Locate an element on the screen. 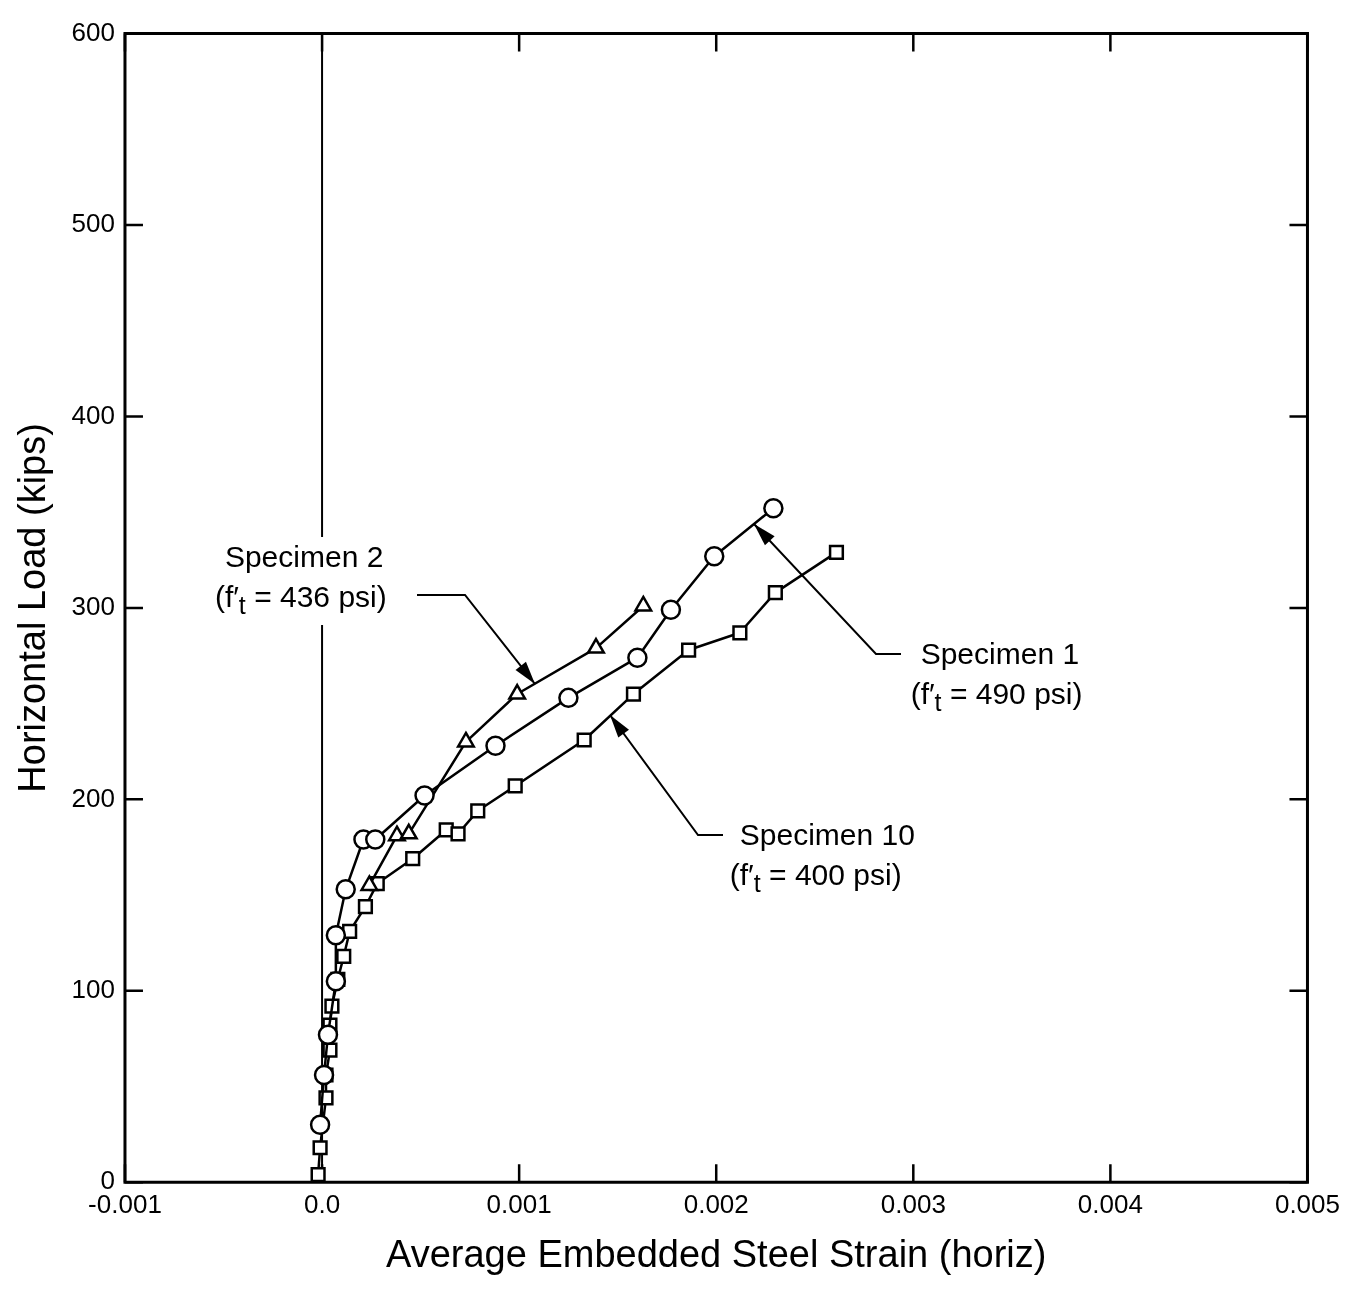 The image size is (1359, 1295). annotation: Specimen 10 (f′$_{t}$ = 400 psi) is located at coordinates (822, 859).